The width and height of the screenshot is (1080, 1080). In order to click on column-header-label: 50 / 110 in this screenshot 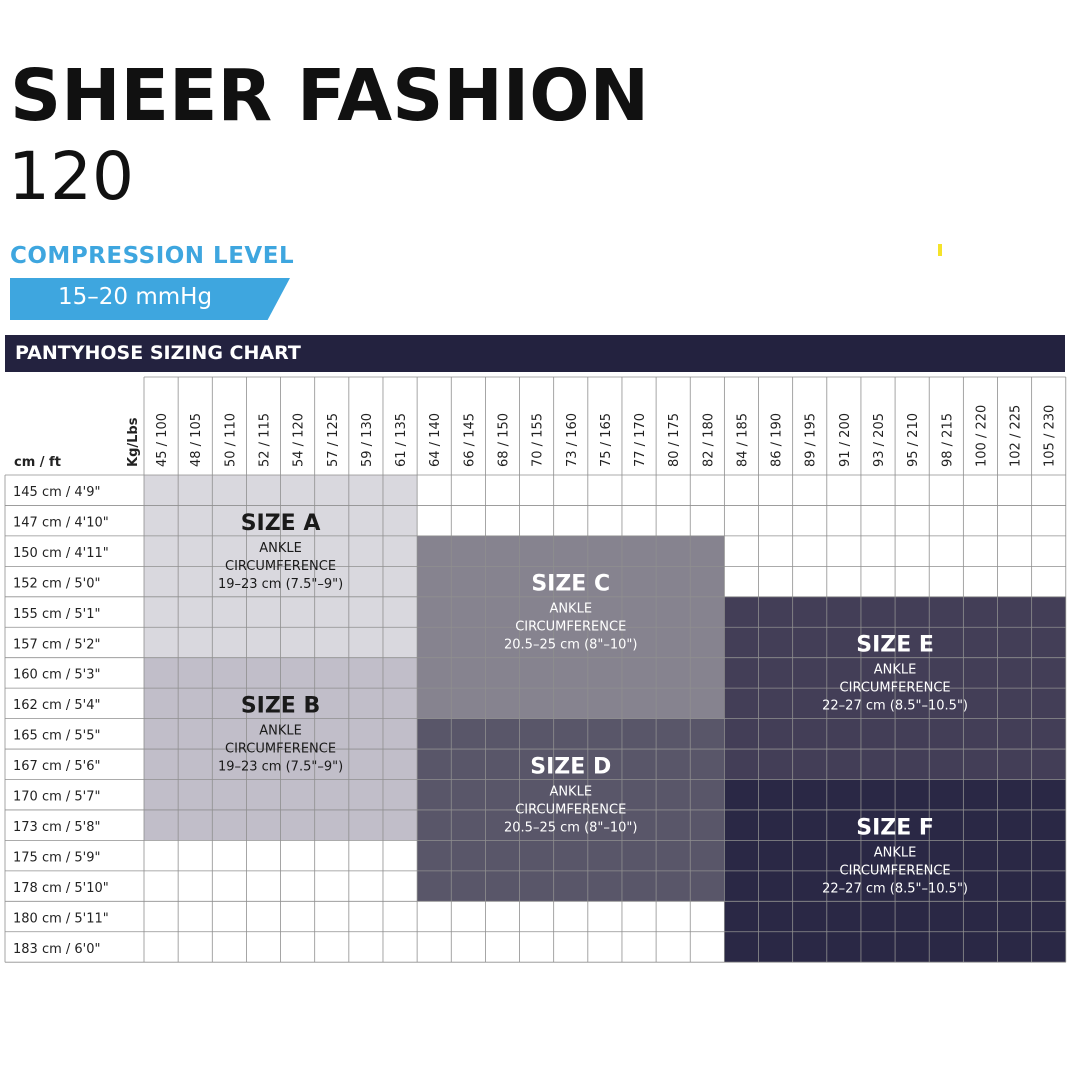, I will do `click(230, 440)`.